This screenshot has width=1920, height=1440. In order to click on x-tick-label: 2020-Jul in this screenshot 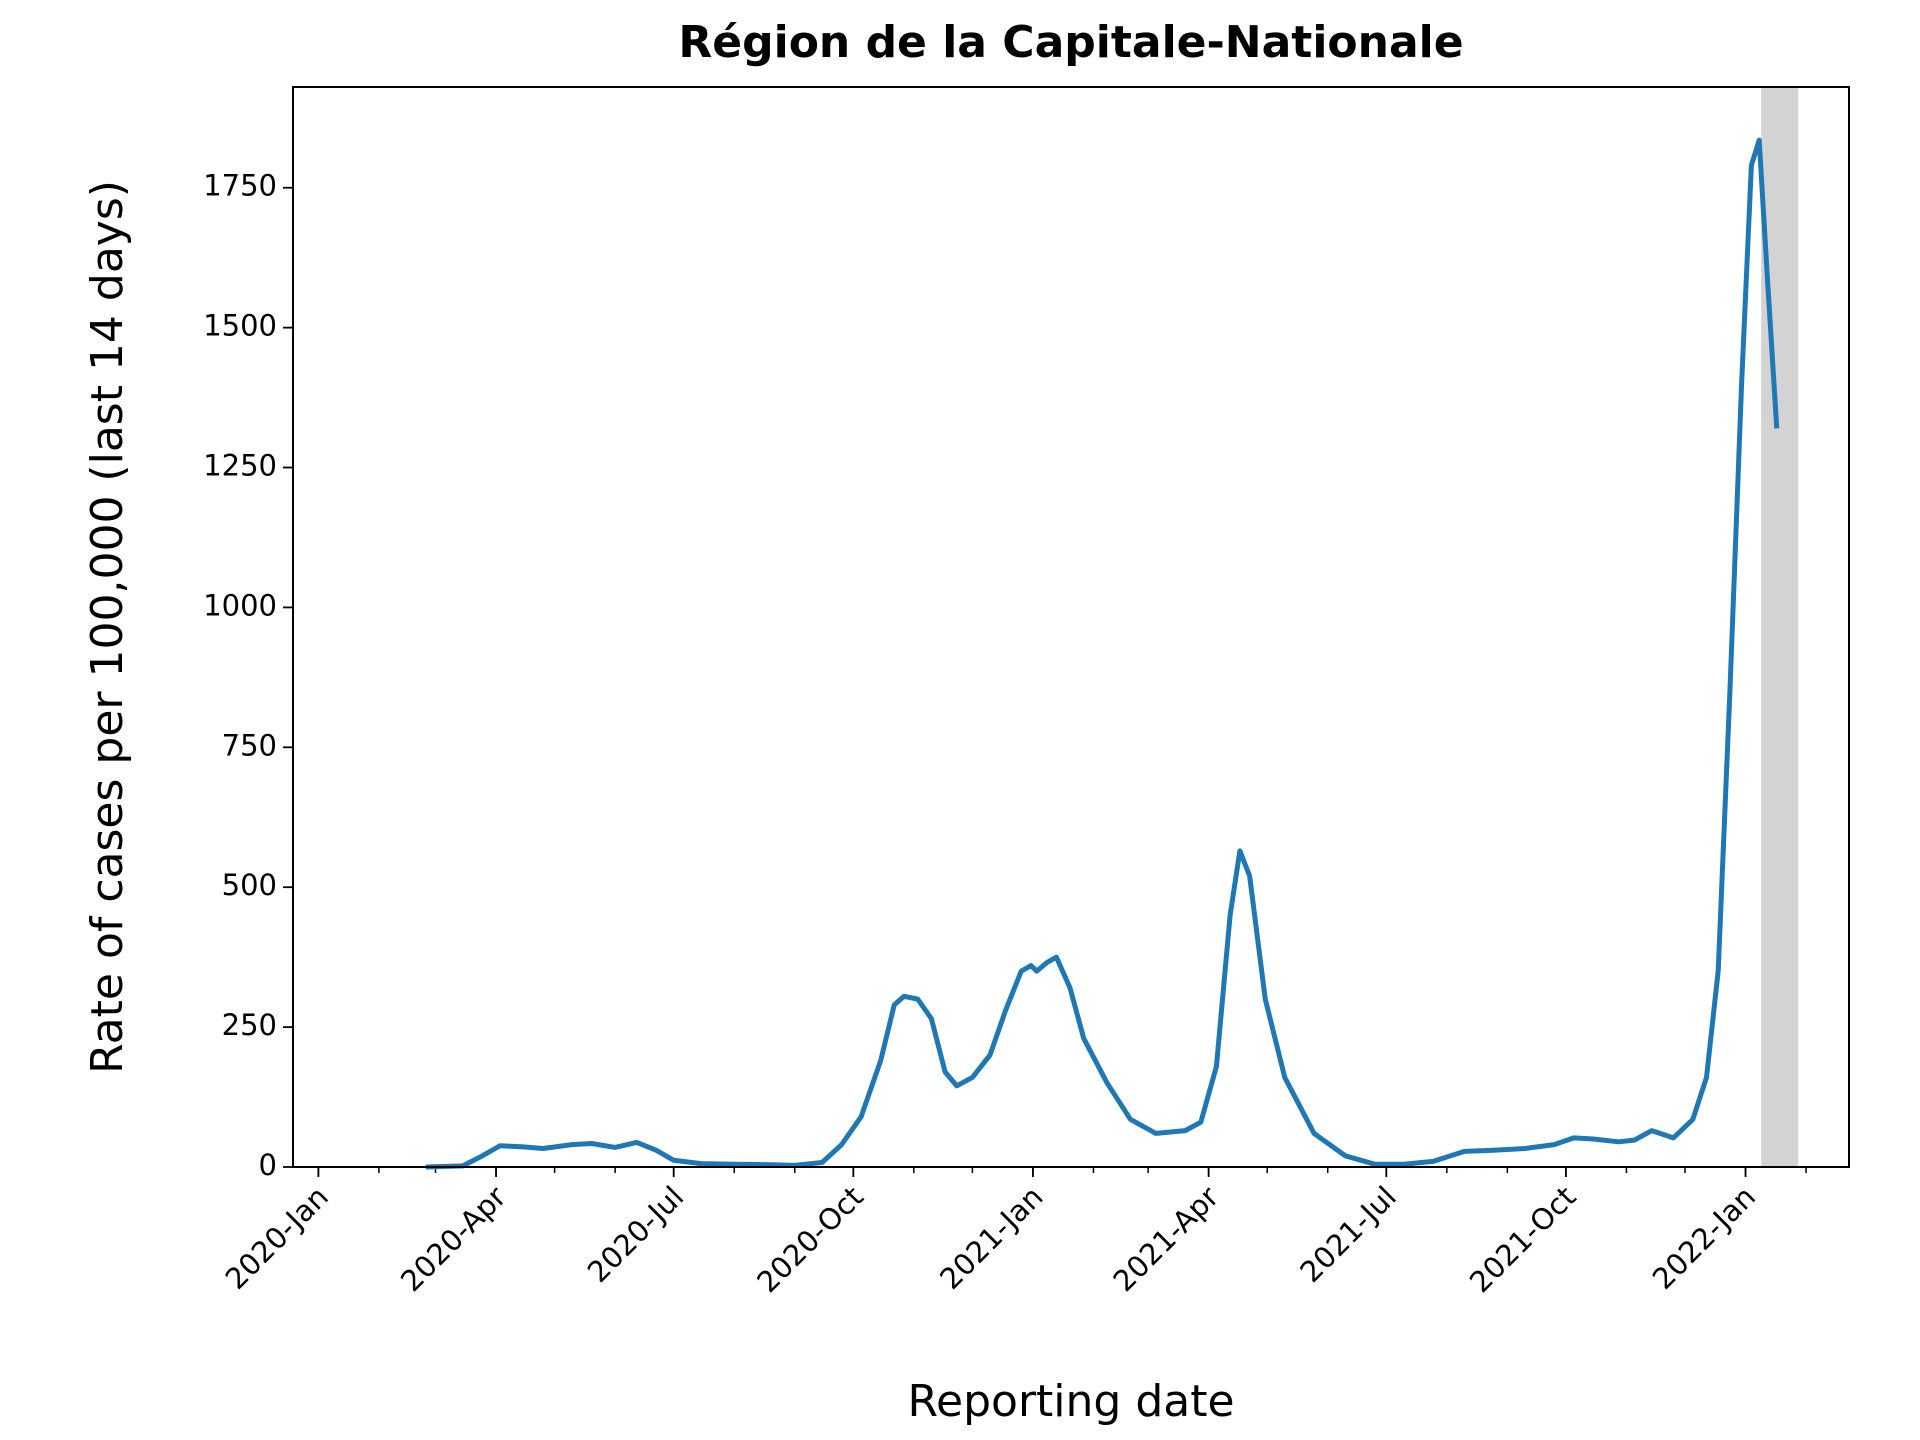, I will do `click(636, 1235)`.